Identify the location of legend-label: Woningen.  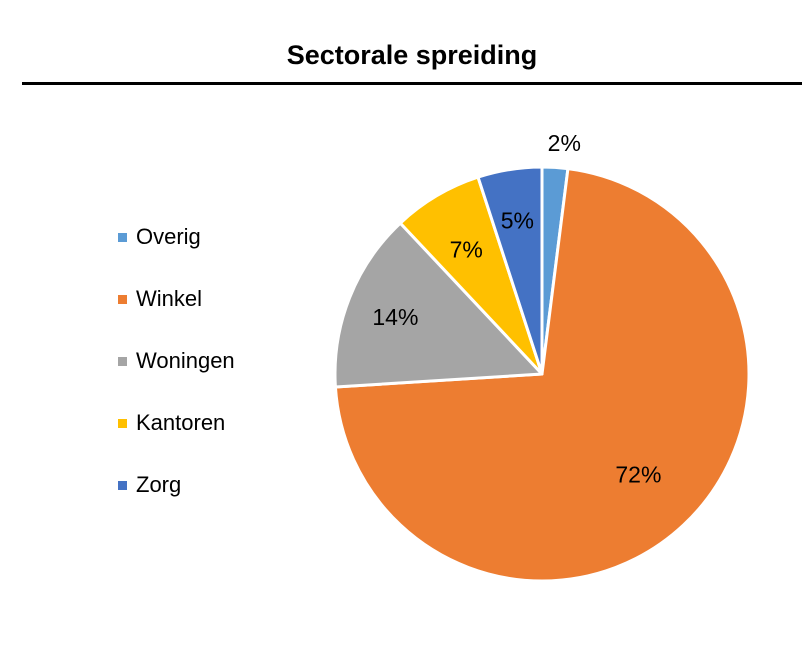
(185, 360).